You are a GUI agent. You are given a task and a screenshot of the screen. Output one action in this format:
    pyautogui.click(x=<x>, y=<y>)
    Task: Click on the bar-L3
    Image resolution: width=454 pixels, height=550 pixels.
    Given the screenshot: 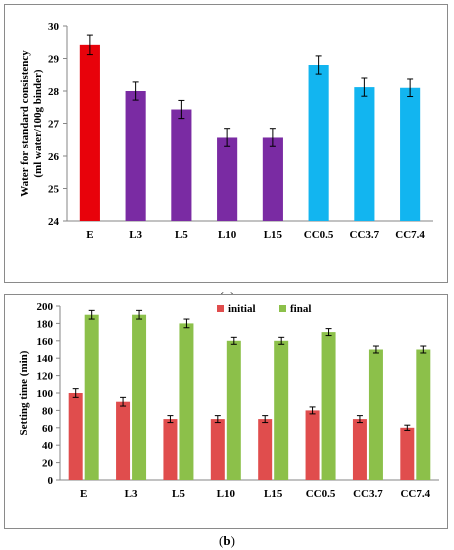 What is the action you would take?
    pyautogui.click(x=135, y=156)
    